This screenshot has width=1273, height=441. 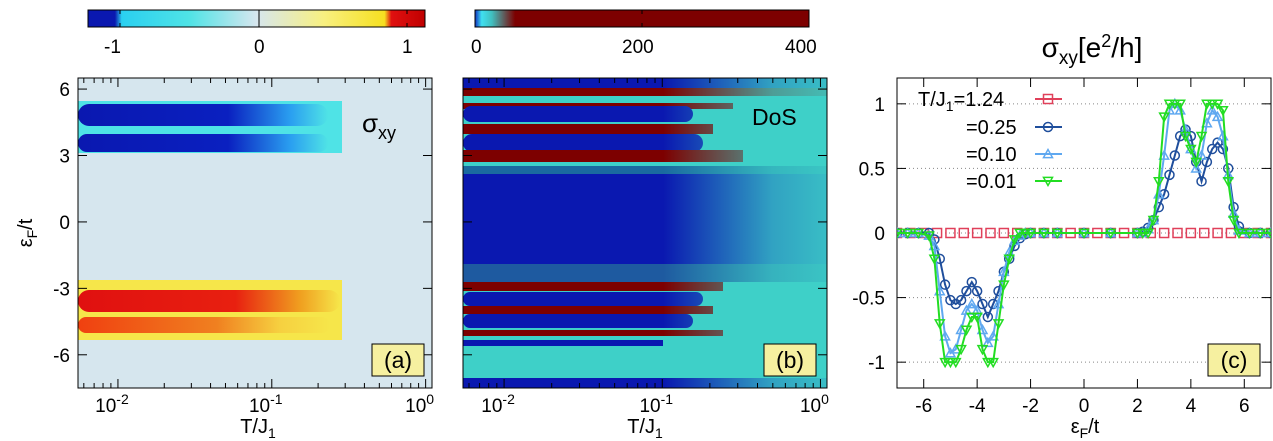 What do you see at coordinates (868, 299) in the screenshot?
I see `y-tick-label: -0.5` at bounding box center [868, 299].